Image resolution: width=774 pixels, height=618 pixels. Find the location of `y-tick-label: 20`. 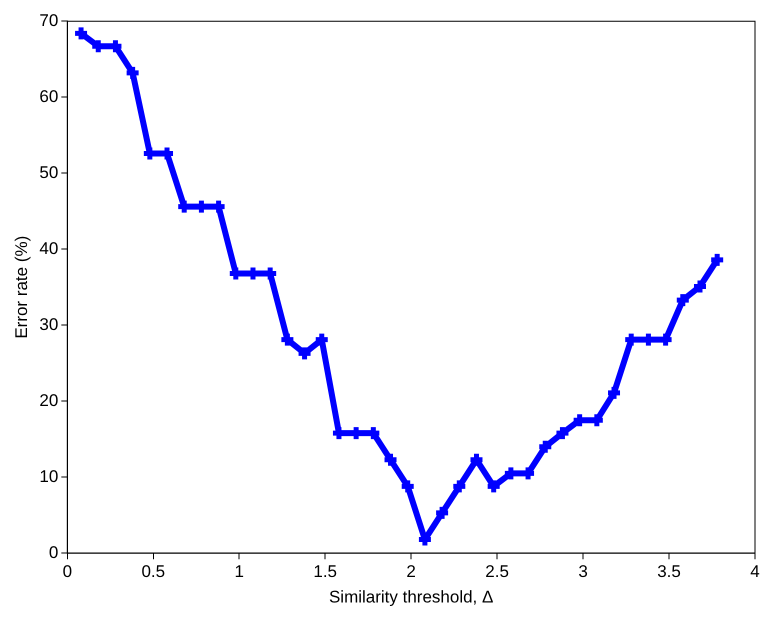

y-tick-label: 20 is located at coordinates (48, 400).